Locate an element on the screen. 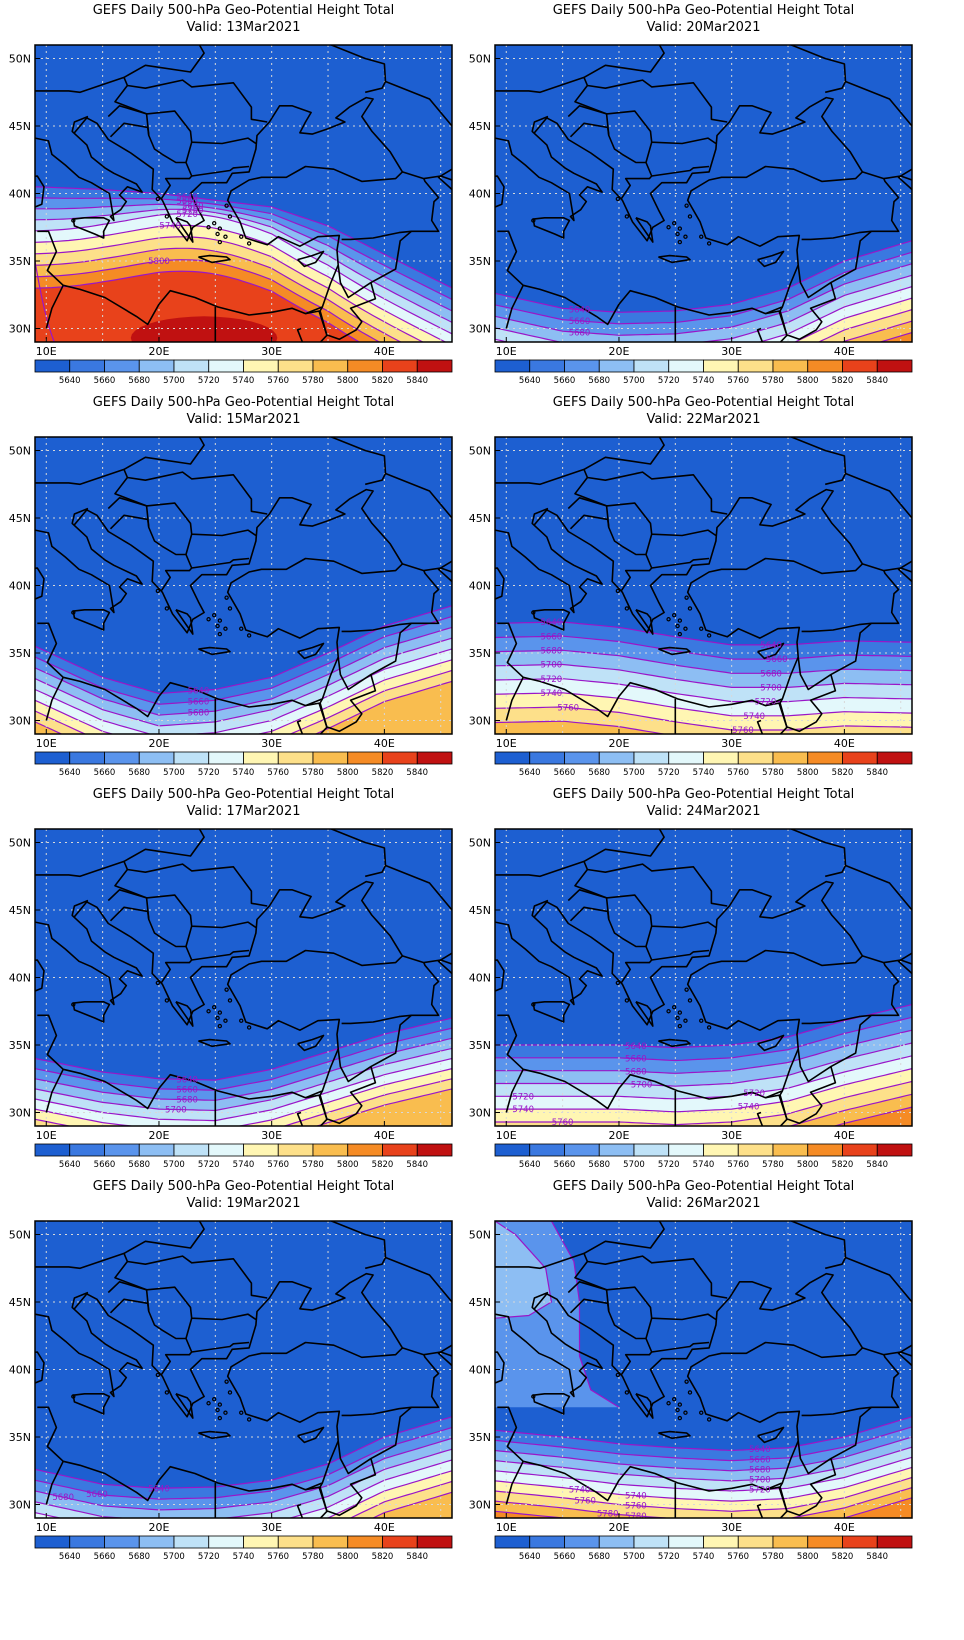  colorbar-label: 5780 is located at coordinates (773, 381).